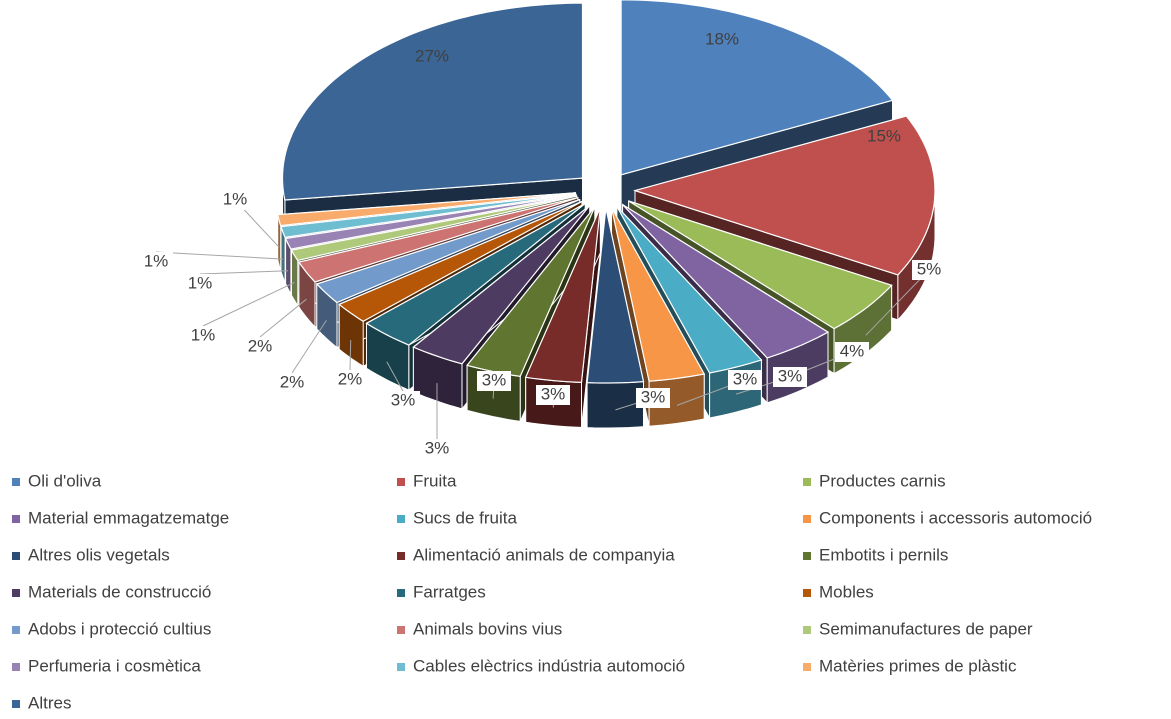  What do you see at coordinates (852, 350) in the screenshot?
I see `data-label: 4%` at bounding box center [852, 350].